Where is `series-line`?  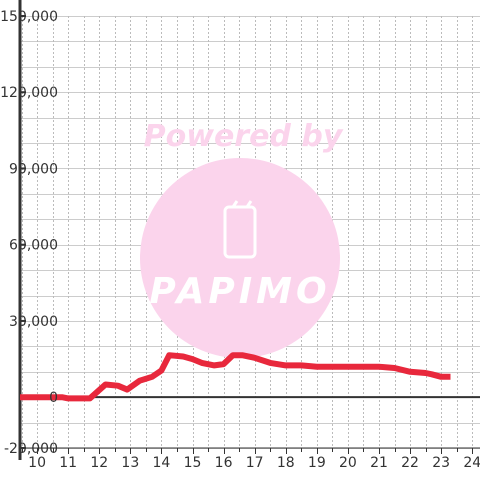
series-line is located at coordinates (235, 377).